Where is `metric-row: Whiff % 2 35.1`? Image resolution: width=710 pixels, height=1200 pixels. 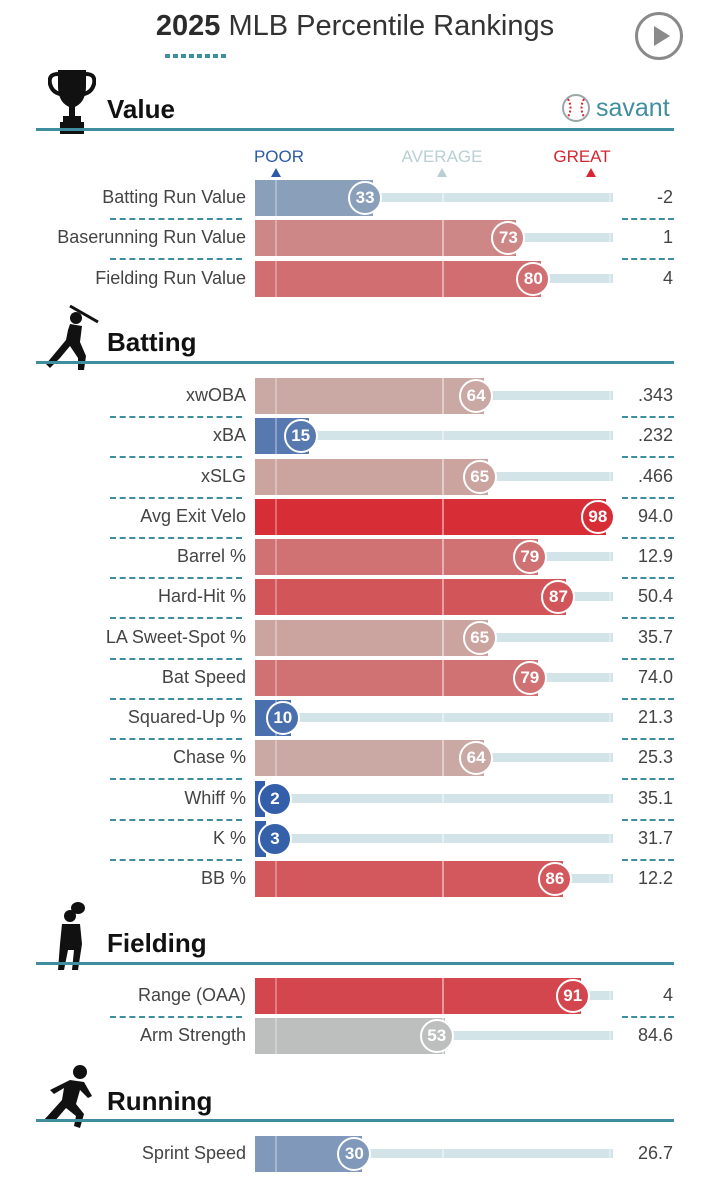
metric-row: Whiff % 2 35.1 is located at coordinates (355, 798).